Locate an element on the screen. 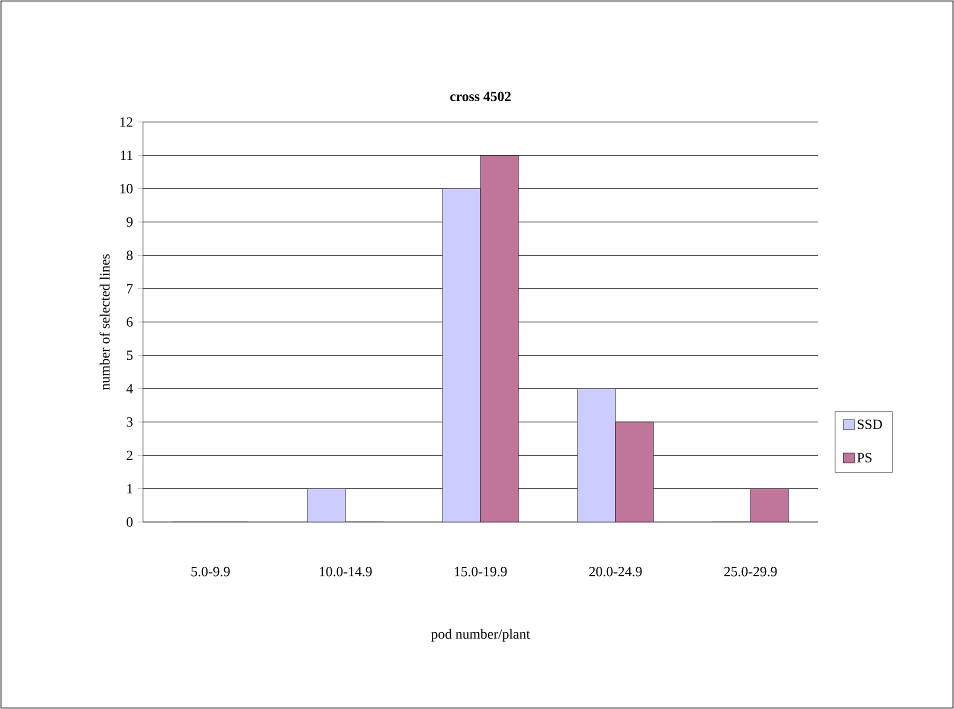  y-tick-label: 6 is located at coordinates (129, 322).